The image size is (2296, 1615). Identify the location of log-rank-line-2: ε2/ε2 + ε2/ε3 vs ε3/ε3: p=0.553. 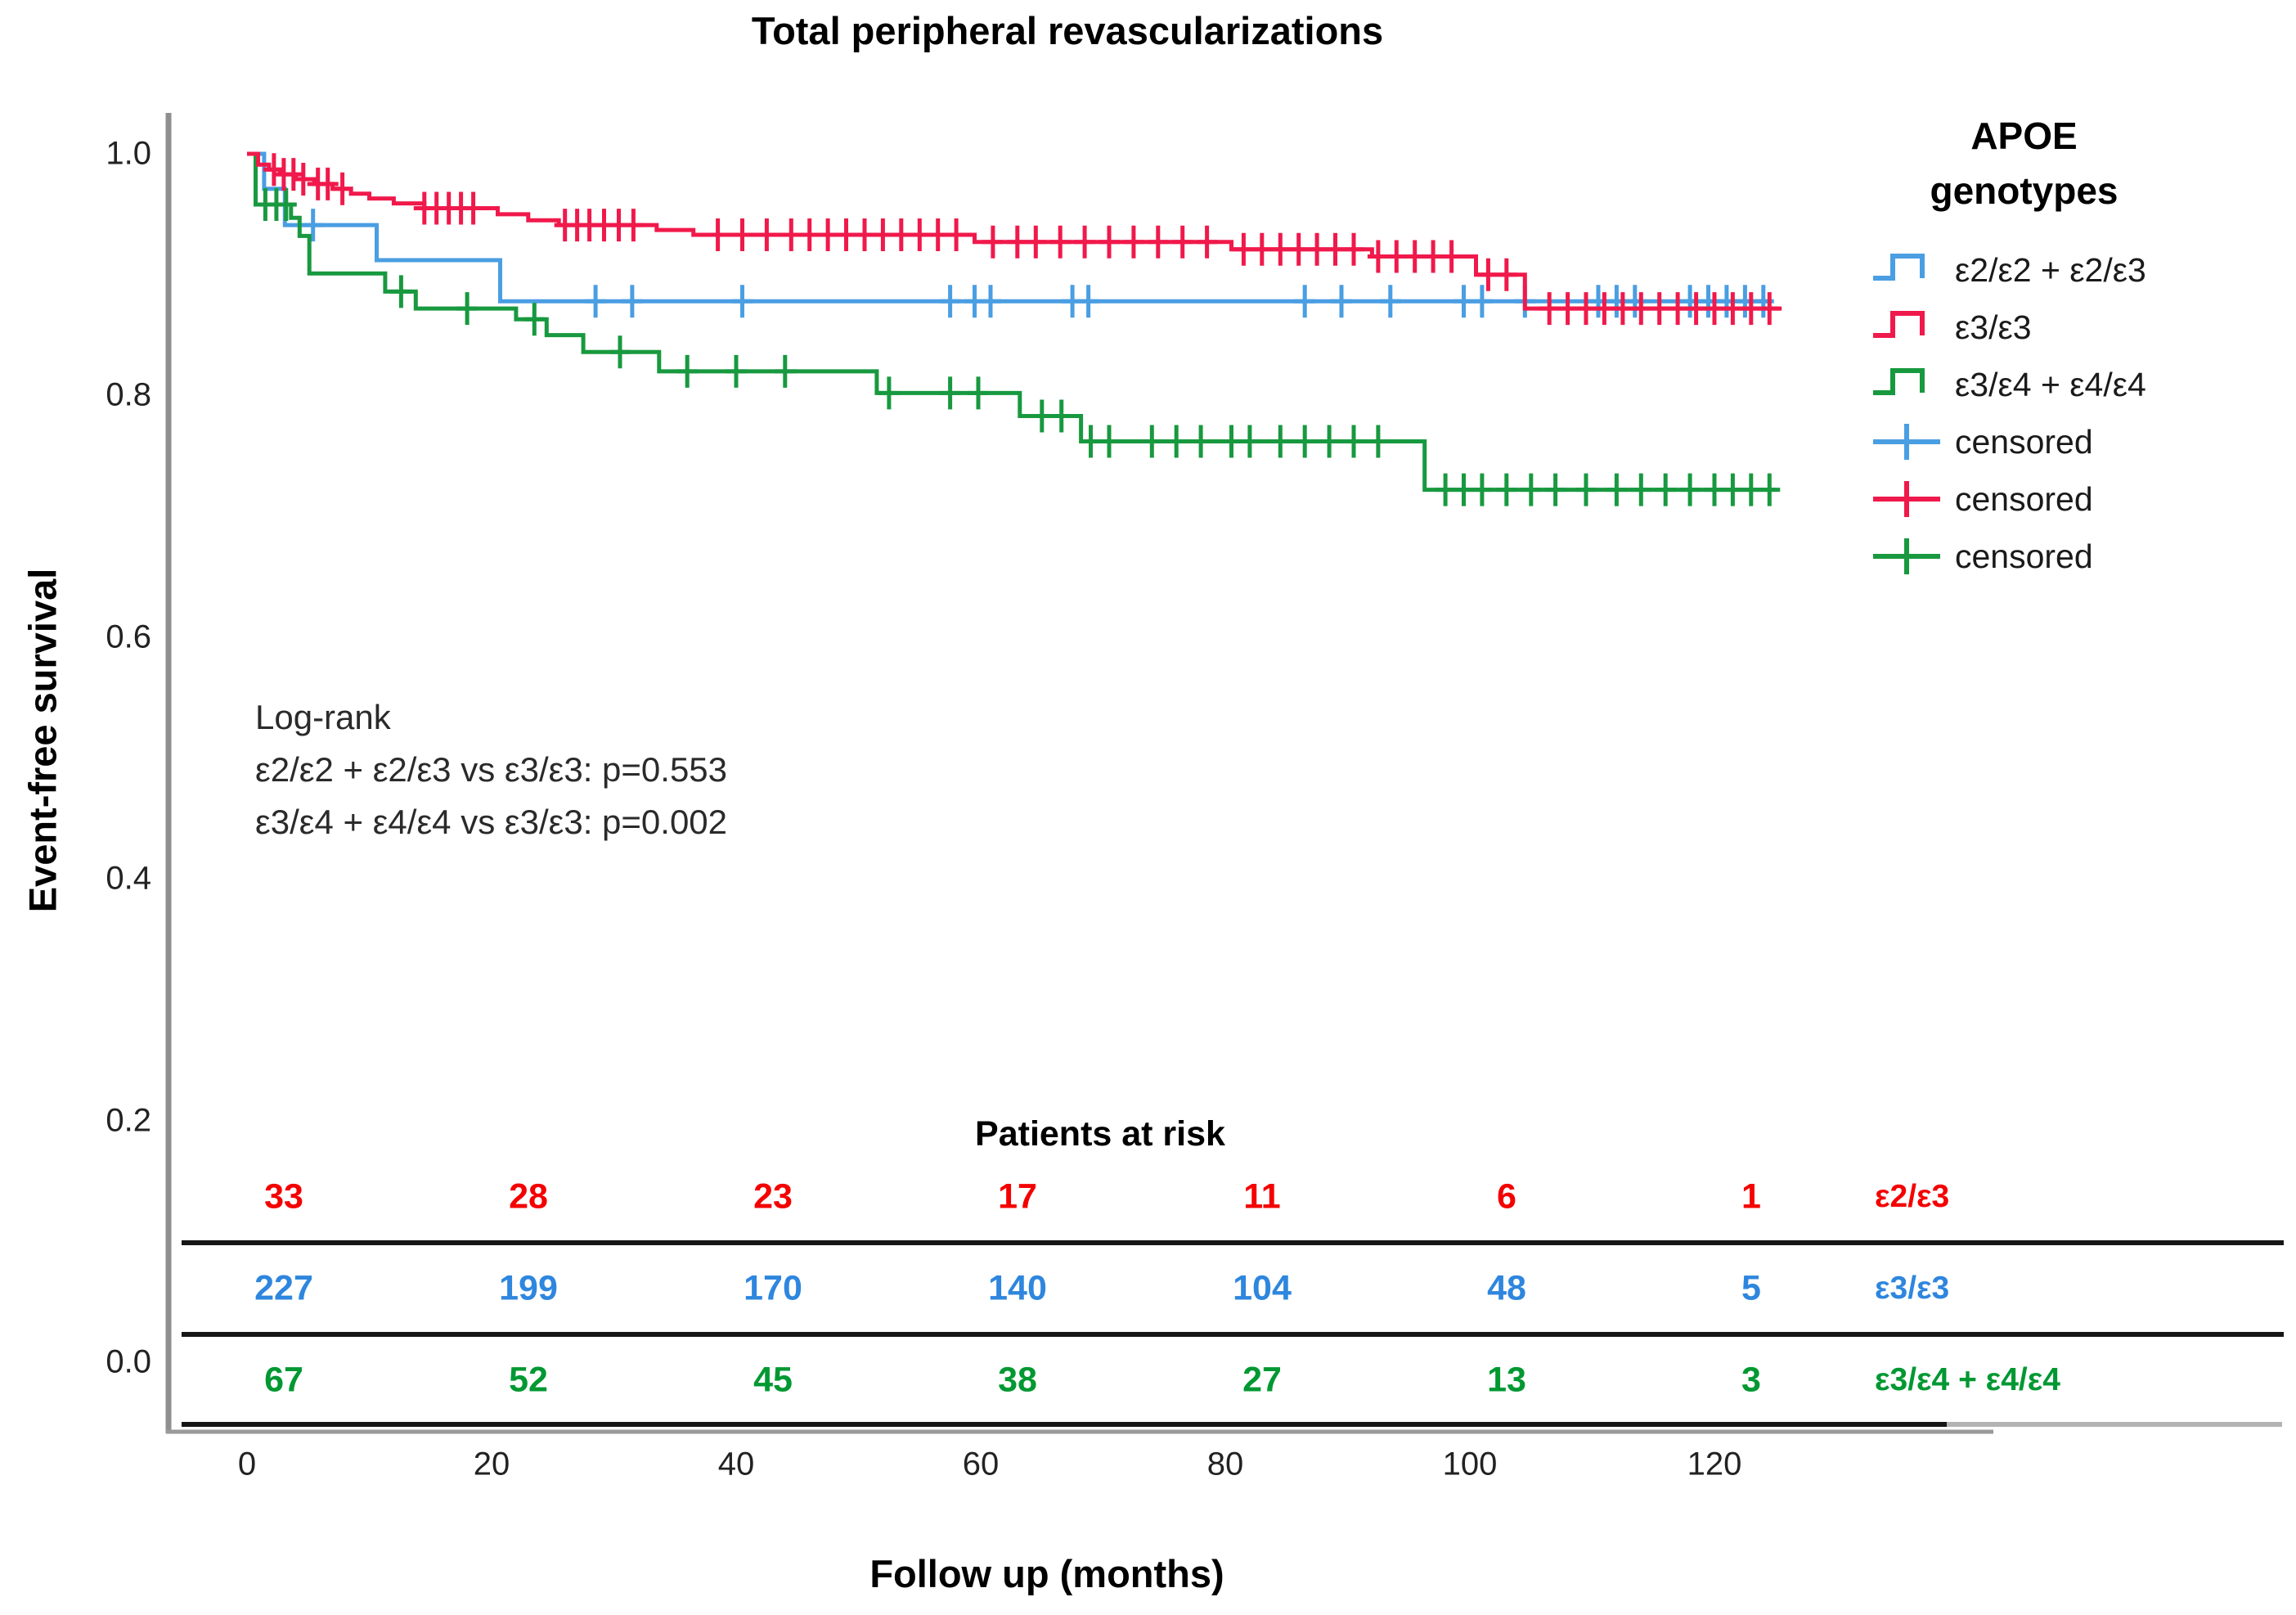
(492, 769).